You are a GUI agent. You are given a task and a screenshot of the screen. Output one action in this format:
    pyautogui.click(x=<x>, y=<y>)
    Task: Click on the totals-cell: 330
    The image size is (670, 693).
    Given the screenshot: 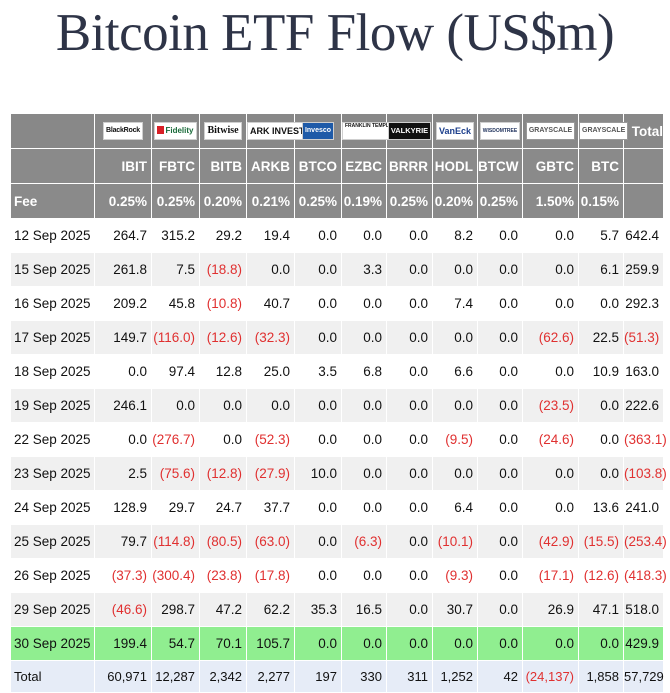 What is the action you would take?
    pyautogui.click(x=364, y=676)
    